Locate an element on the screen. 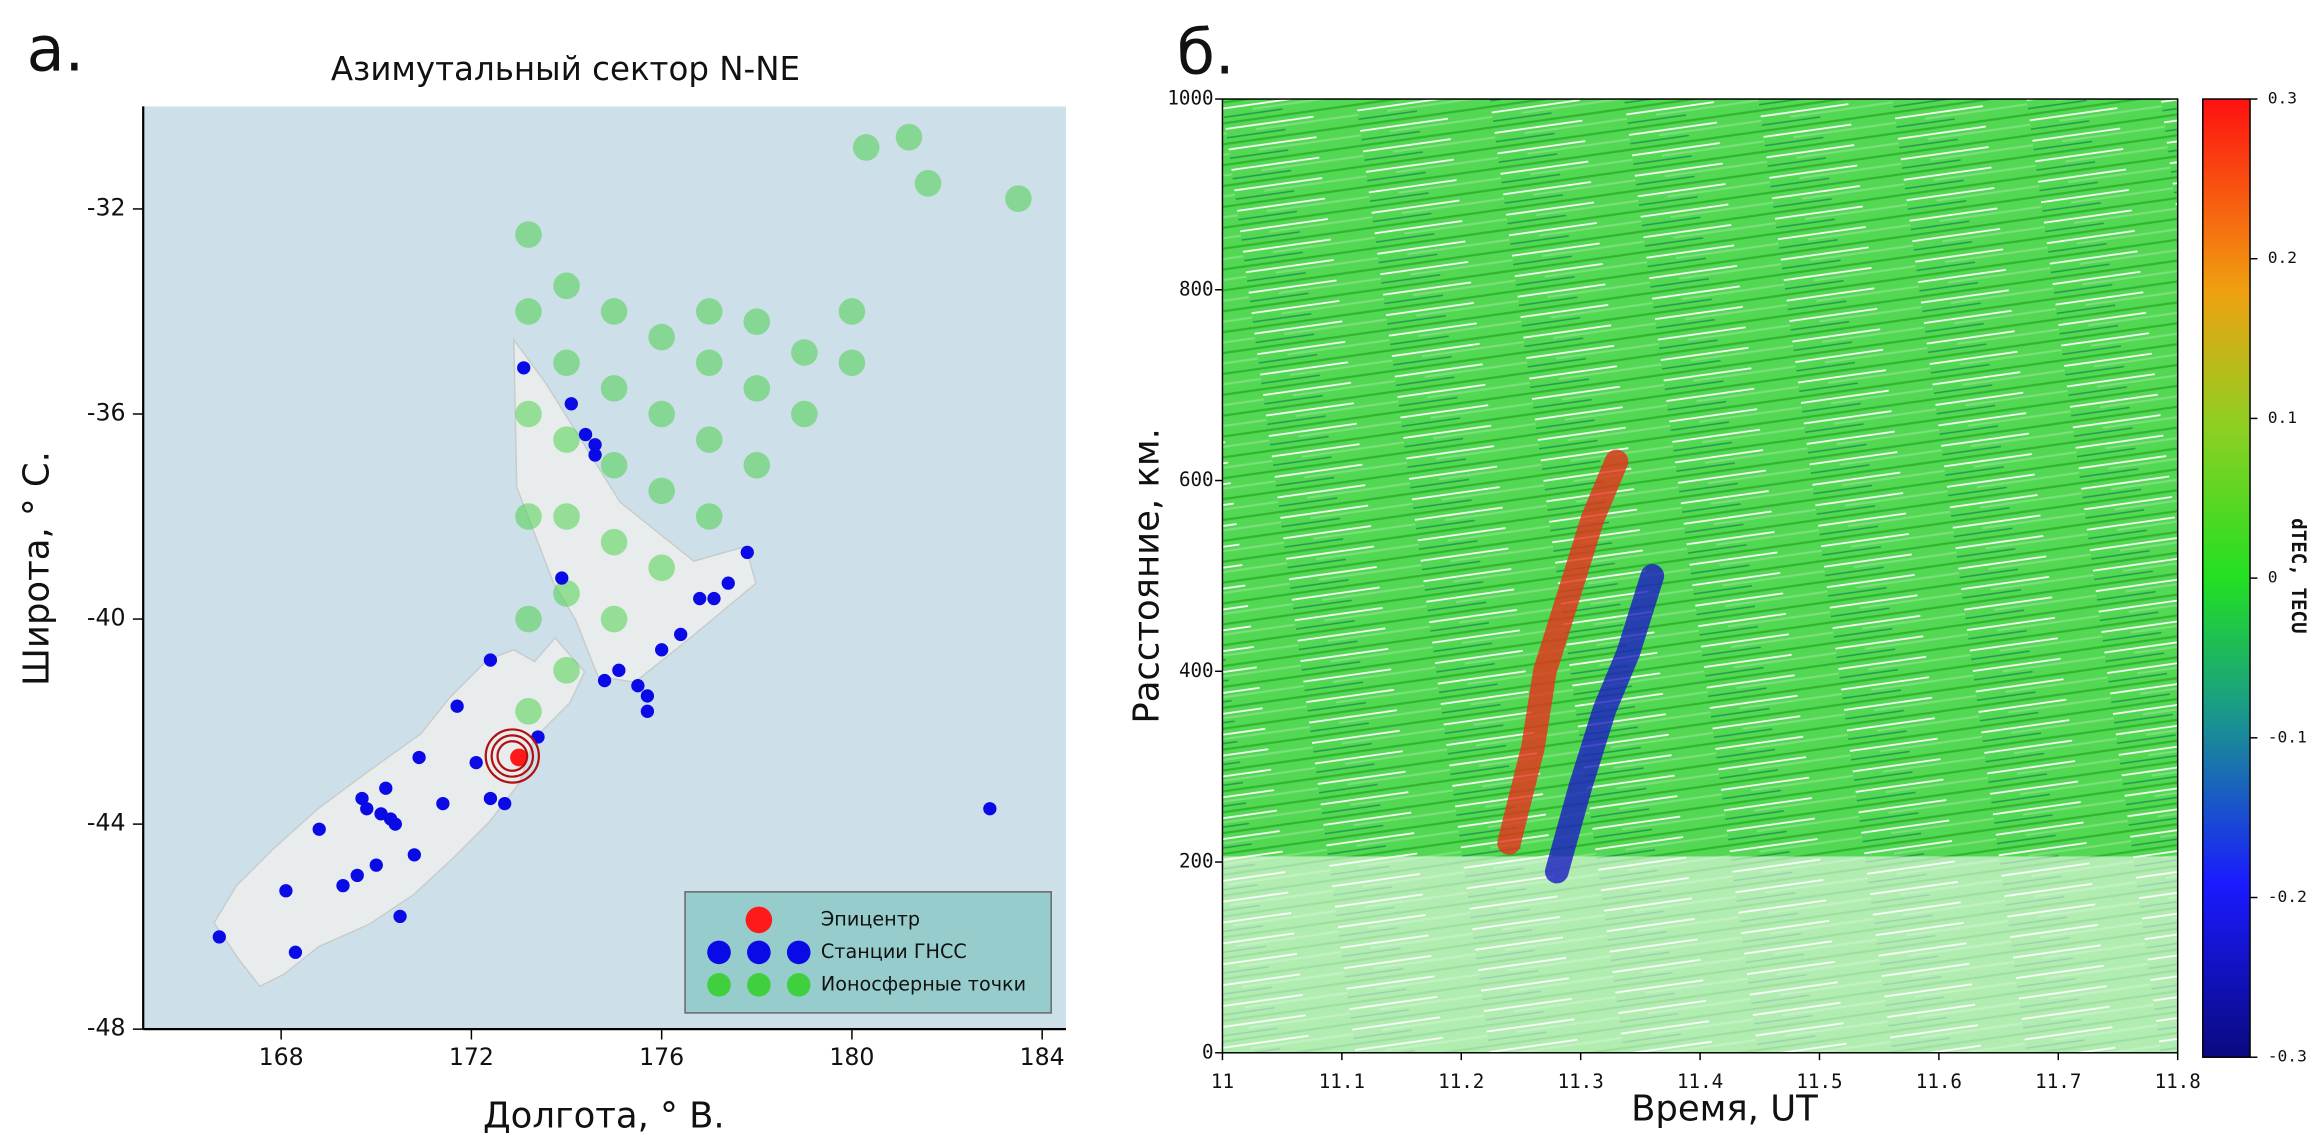 The image size is (2315, 1140). colorbar-tick-label: 0.2 is located at coordinates (2282, 257).